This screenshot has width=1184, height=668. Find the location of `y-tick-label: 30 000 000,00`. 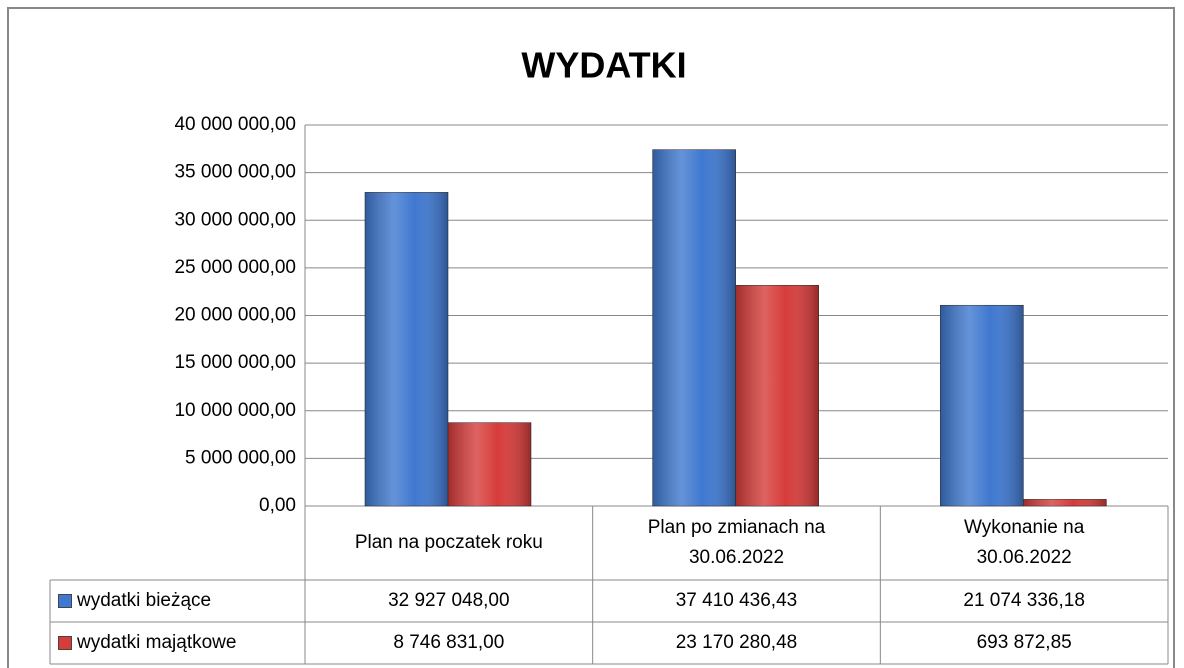

y-tick-label: 30 000 000,00 is located at coordinates (235, 219).